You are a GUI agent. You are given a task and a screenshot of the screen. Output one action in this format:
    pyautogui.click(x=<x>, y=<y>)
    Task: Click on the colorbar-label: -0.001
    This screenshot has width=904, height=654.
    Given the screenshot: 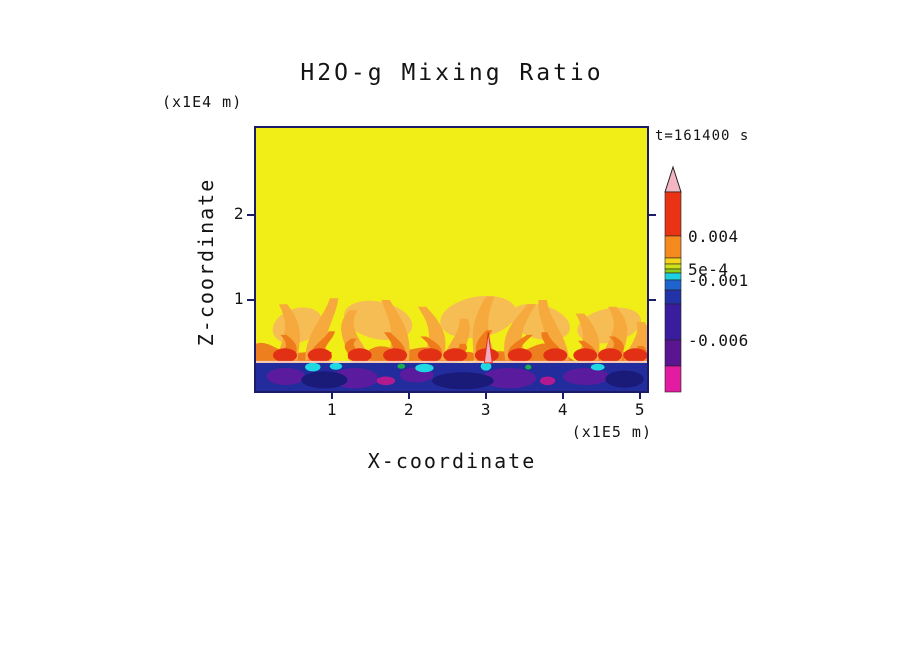 What is the action you would take?
    pyautogui.click(x=718, y=280)
    